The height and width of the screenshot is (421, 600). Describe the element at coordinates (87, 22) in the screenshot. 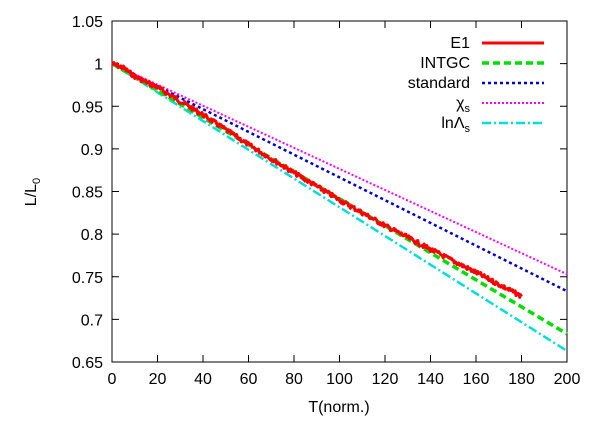

I see `y-tick-label: 1.05` at that location.